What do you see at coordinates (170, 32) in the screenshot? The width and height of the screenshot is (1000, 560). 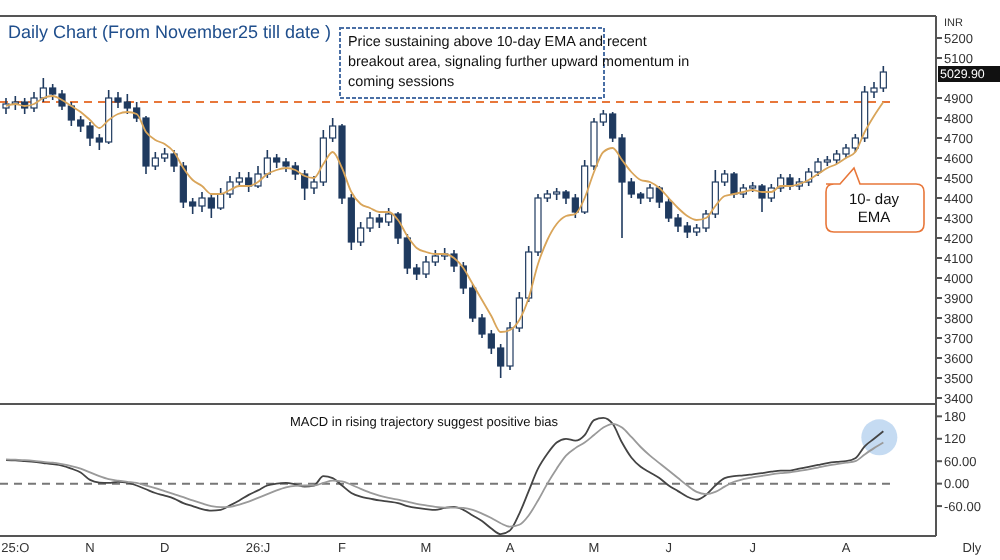 I see `chart-title: Daily Chart (From November25 till date )` at bounding box center [170, 32].